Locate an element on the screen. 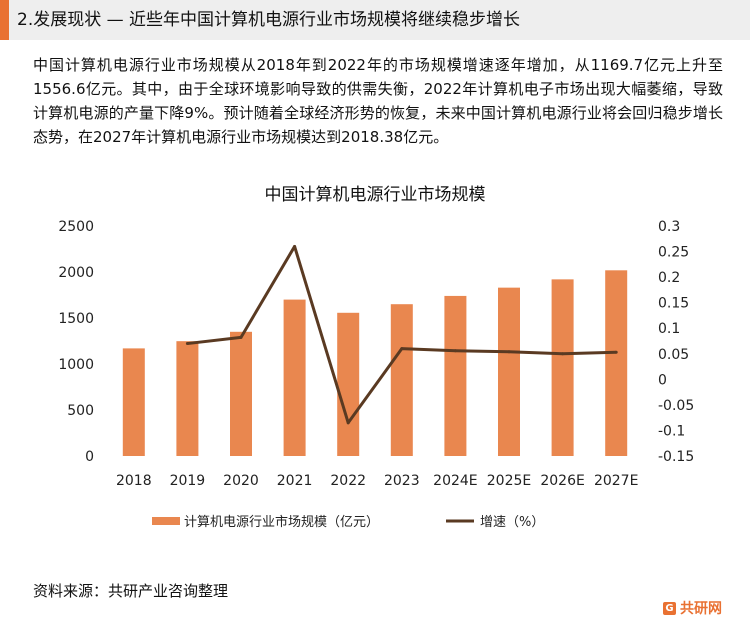 Image resolution: width=750 pixels, height=622 pixels. y-left-tick-label: 1500 is located at coordinates (76, 319).